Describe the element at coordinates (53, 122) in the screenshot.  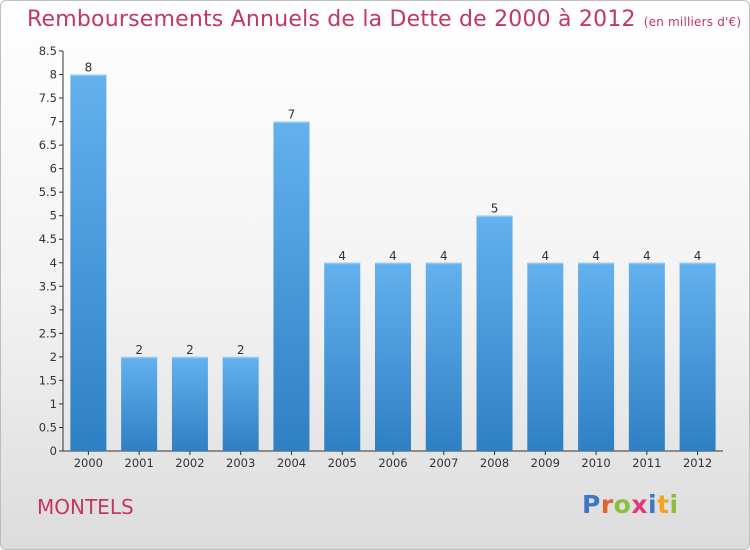
I see `y-tick-label: 7` at that location.